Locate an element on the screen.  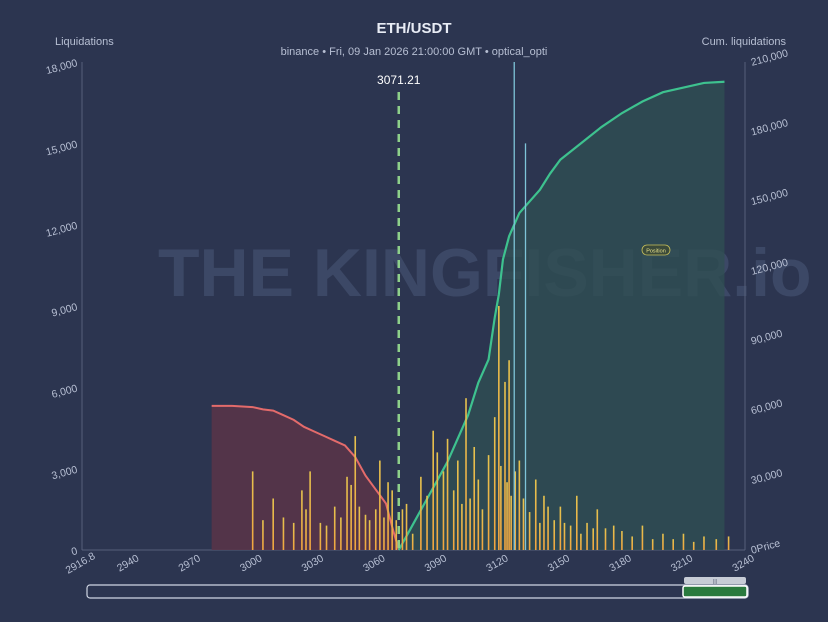
y-right-tick-label: 60,000 is located at coordinates (767, 407).